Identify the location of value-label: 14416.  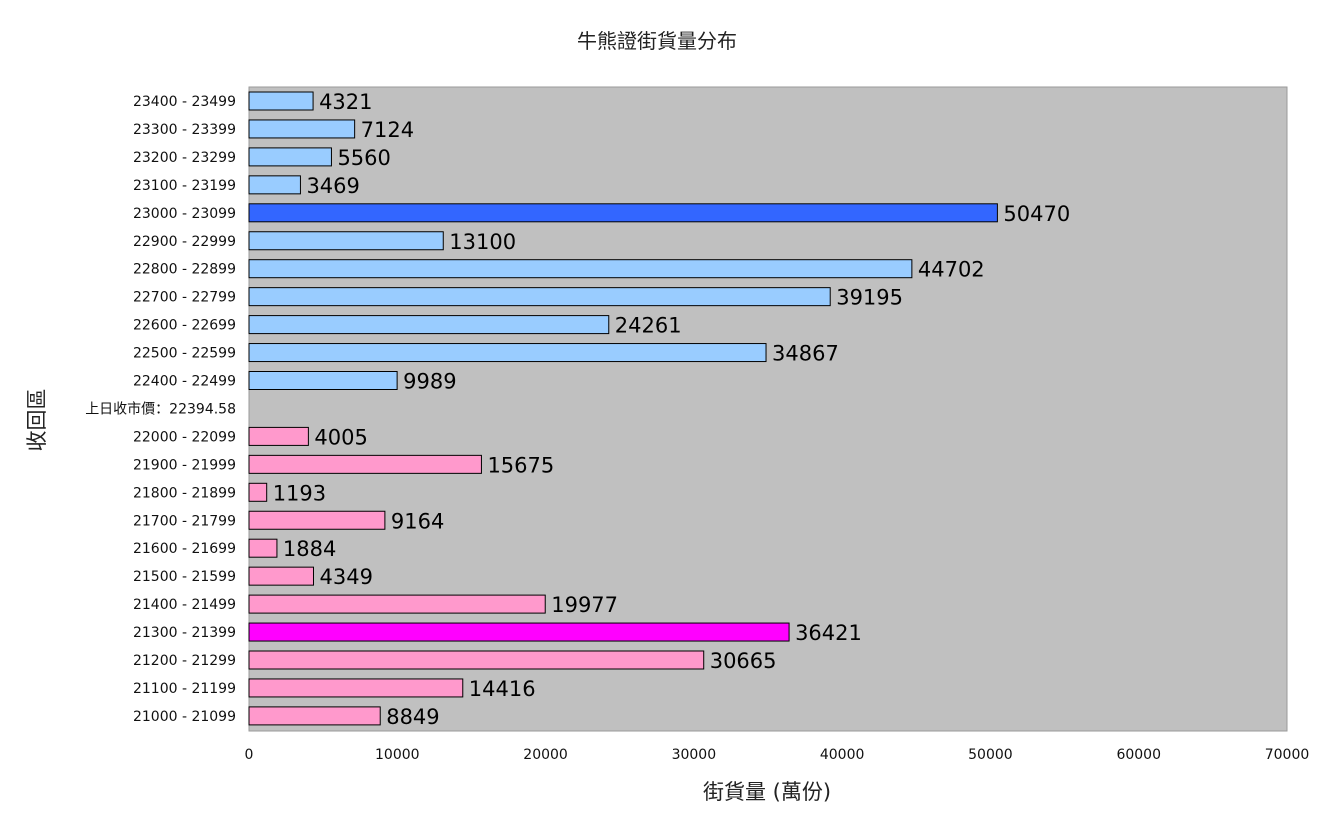
(502, 689).